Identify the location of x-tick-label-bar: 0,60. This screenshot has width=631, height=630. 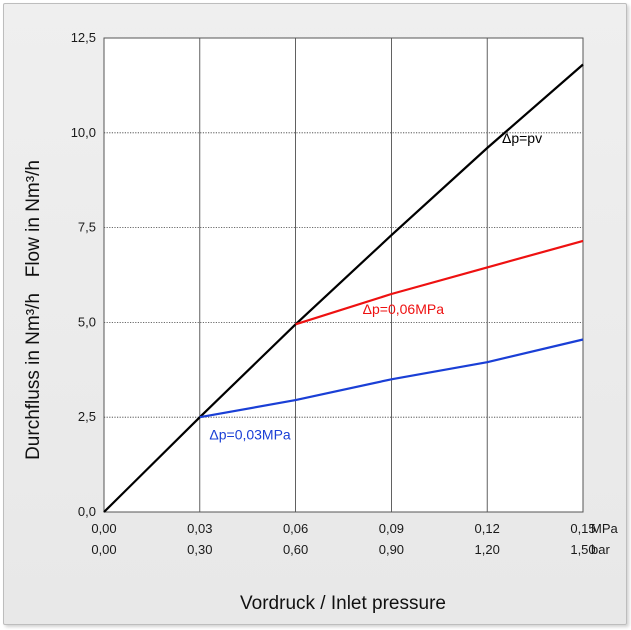
(295, 549).